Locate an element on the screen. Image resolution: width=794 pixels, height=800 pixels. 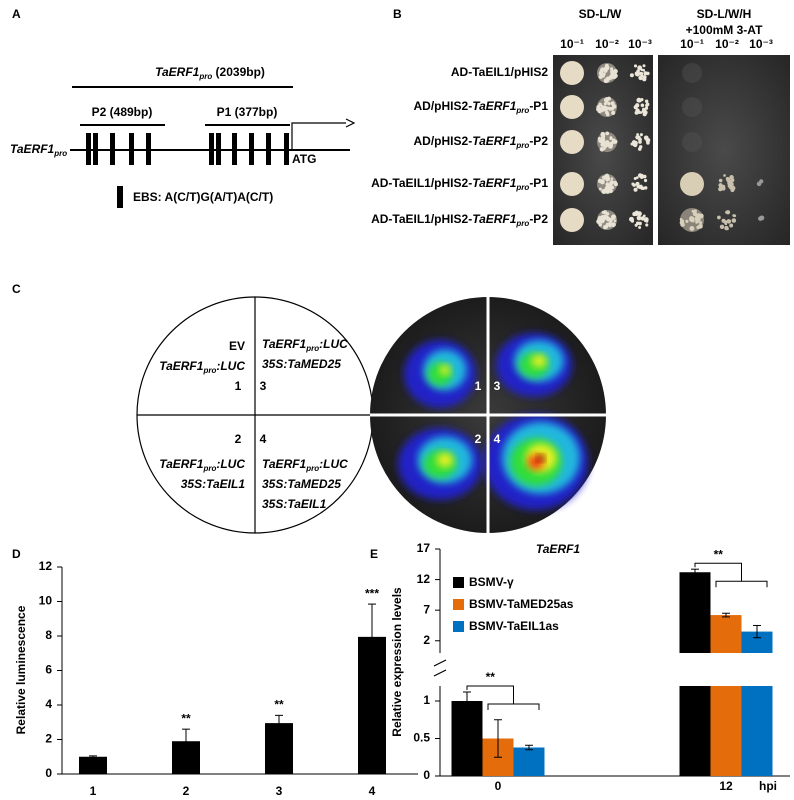
y-axis-label: Relative luminescence is located at coordinates (21, 669).